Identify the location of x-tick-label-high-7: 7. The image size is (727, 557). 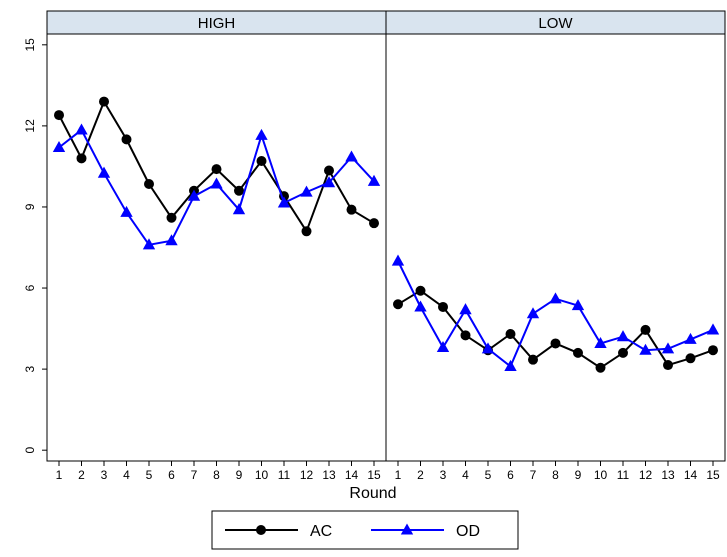
(194, 475).